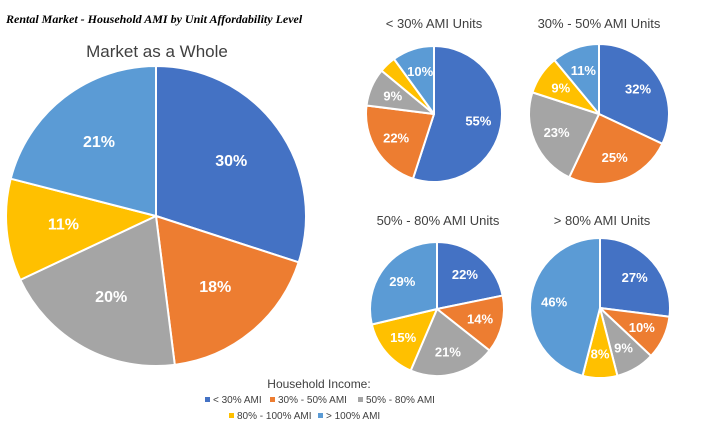 The height and width of the screenshot is (428, 720). I want to click on slice-data-label: 32%, so click(638, 89).